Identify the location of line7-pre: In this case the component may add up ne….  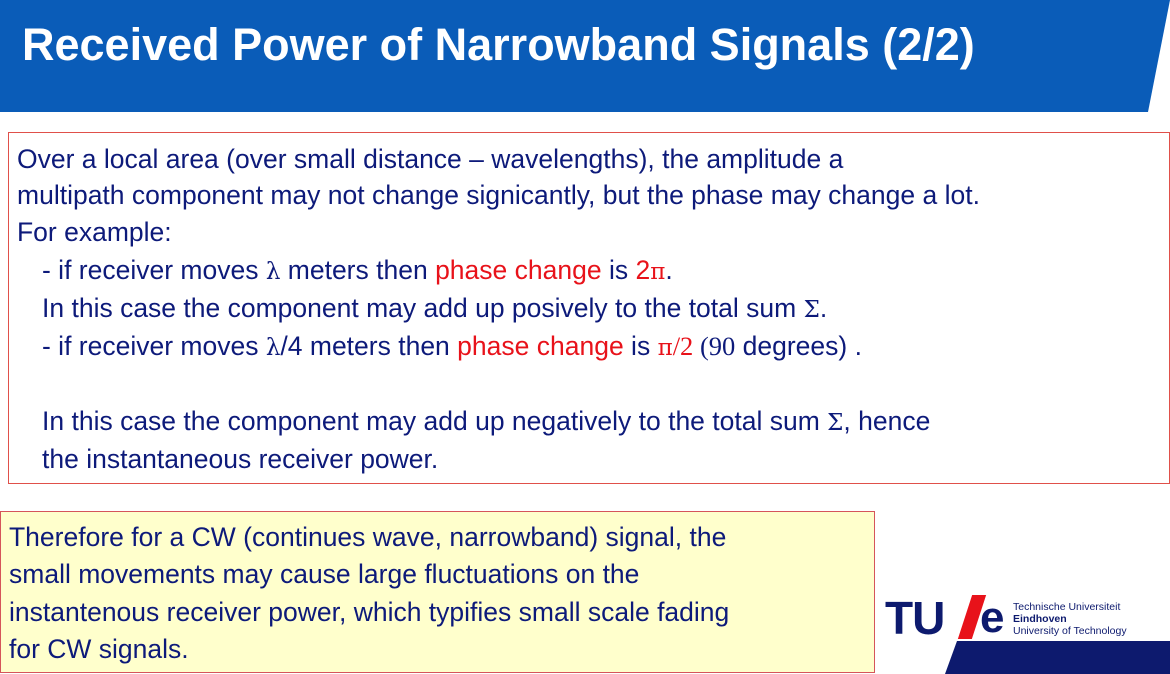
(435, 421).